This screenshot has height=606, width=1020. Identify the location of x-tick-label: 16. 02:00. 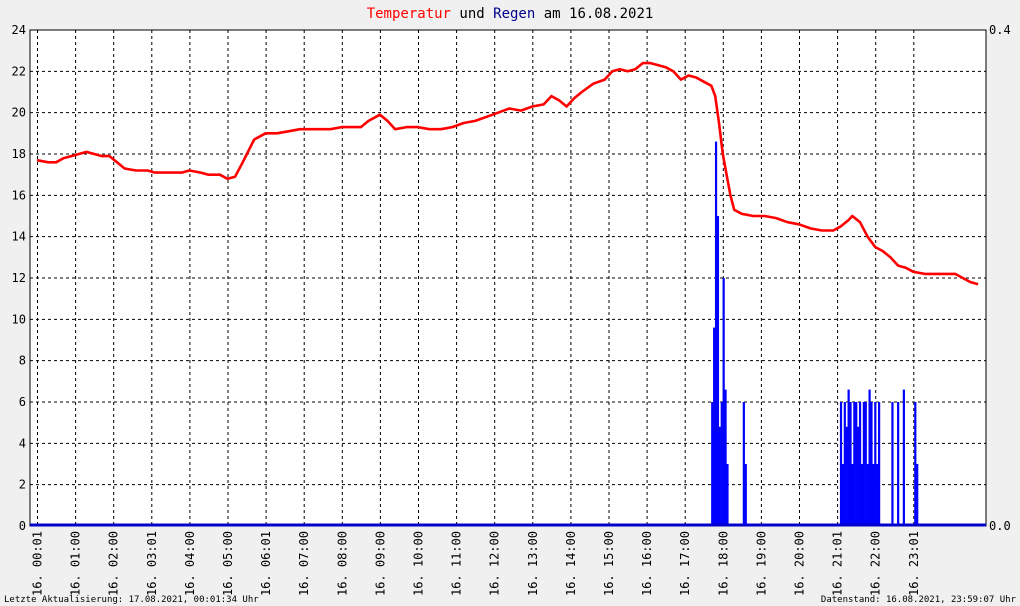
(114, 563).